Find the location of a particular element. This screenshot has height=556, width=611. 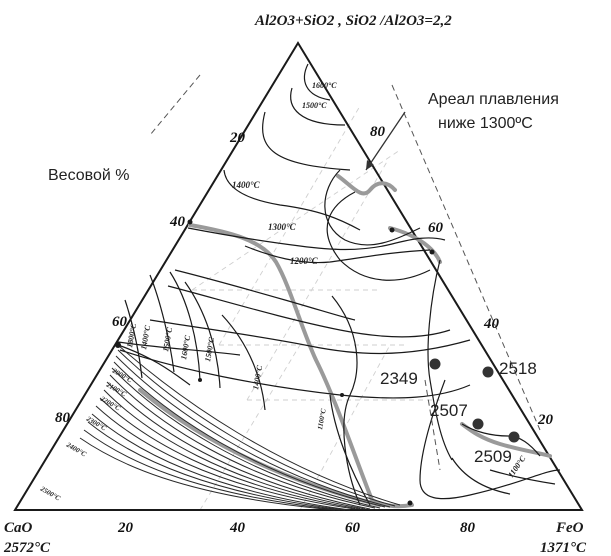

isotherm-label: 2100°C is located at coordinates (116, 389).